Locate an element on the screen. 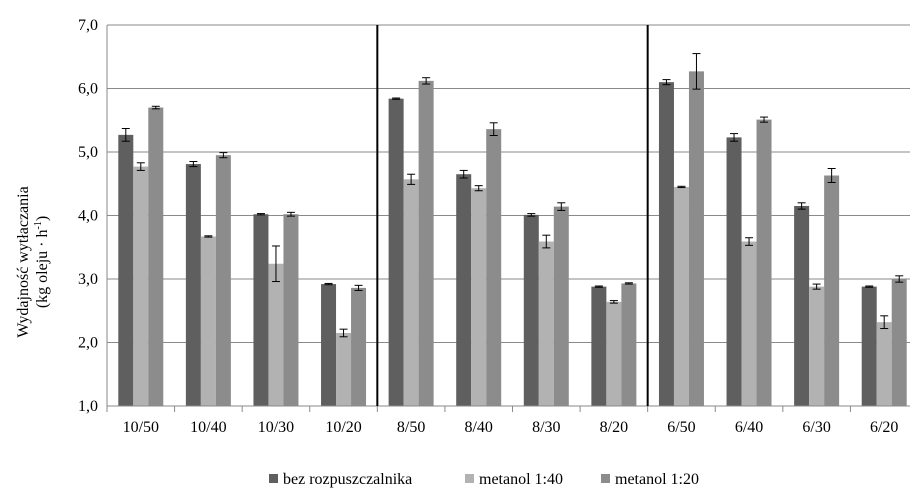  svg-text: (kg oleju · h-1) is located at coordinates (42, 262).